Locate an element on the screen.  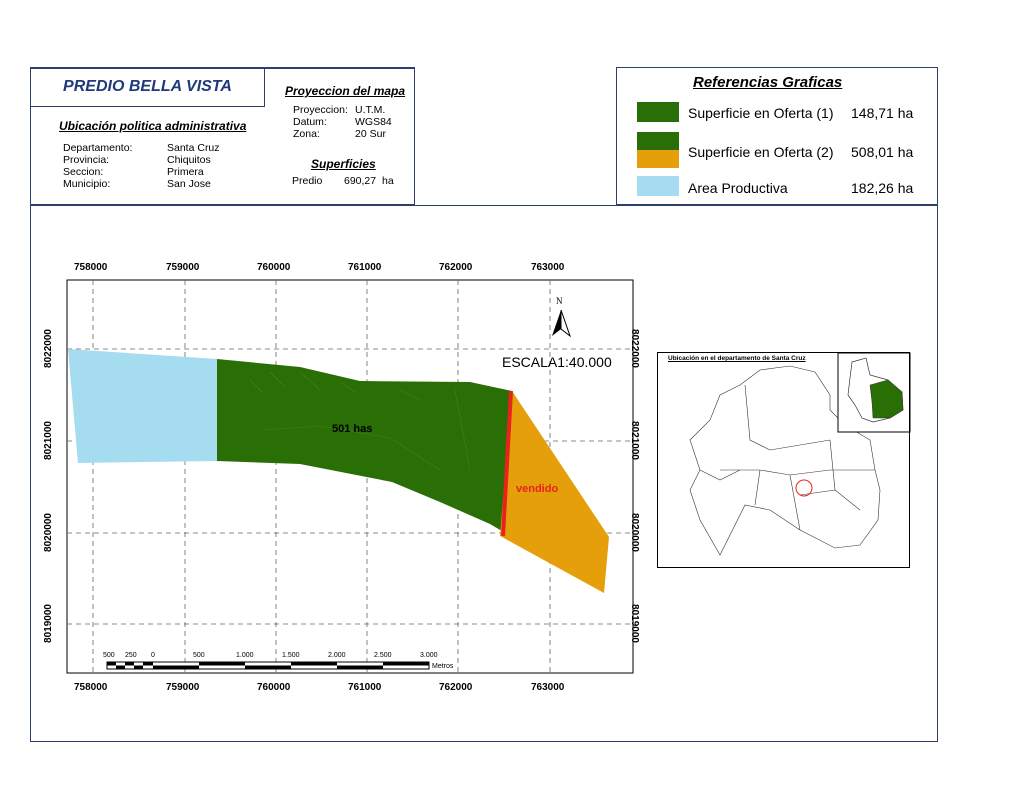
legend-value-oferta-1: 148,71 ha is located at coordinates (882, 113).